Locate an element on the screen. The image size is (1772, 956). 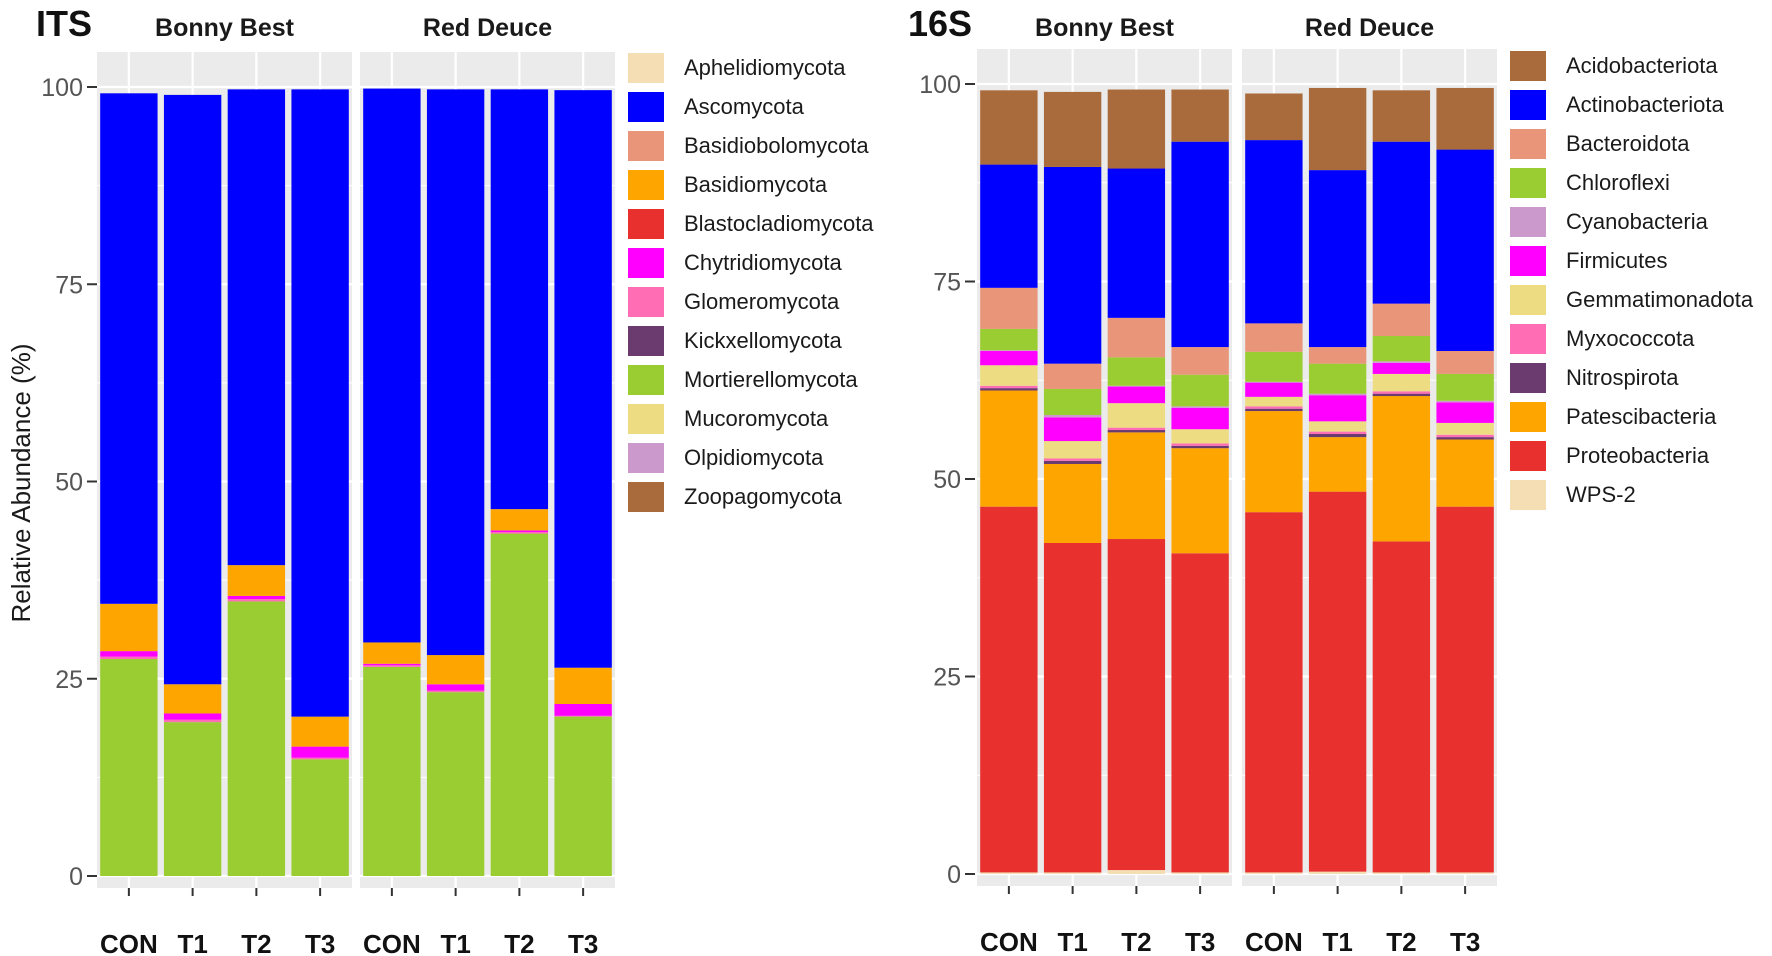
bar-segment-bonny-best-t3-basidiomycota is located at coordinates (320, 731).